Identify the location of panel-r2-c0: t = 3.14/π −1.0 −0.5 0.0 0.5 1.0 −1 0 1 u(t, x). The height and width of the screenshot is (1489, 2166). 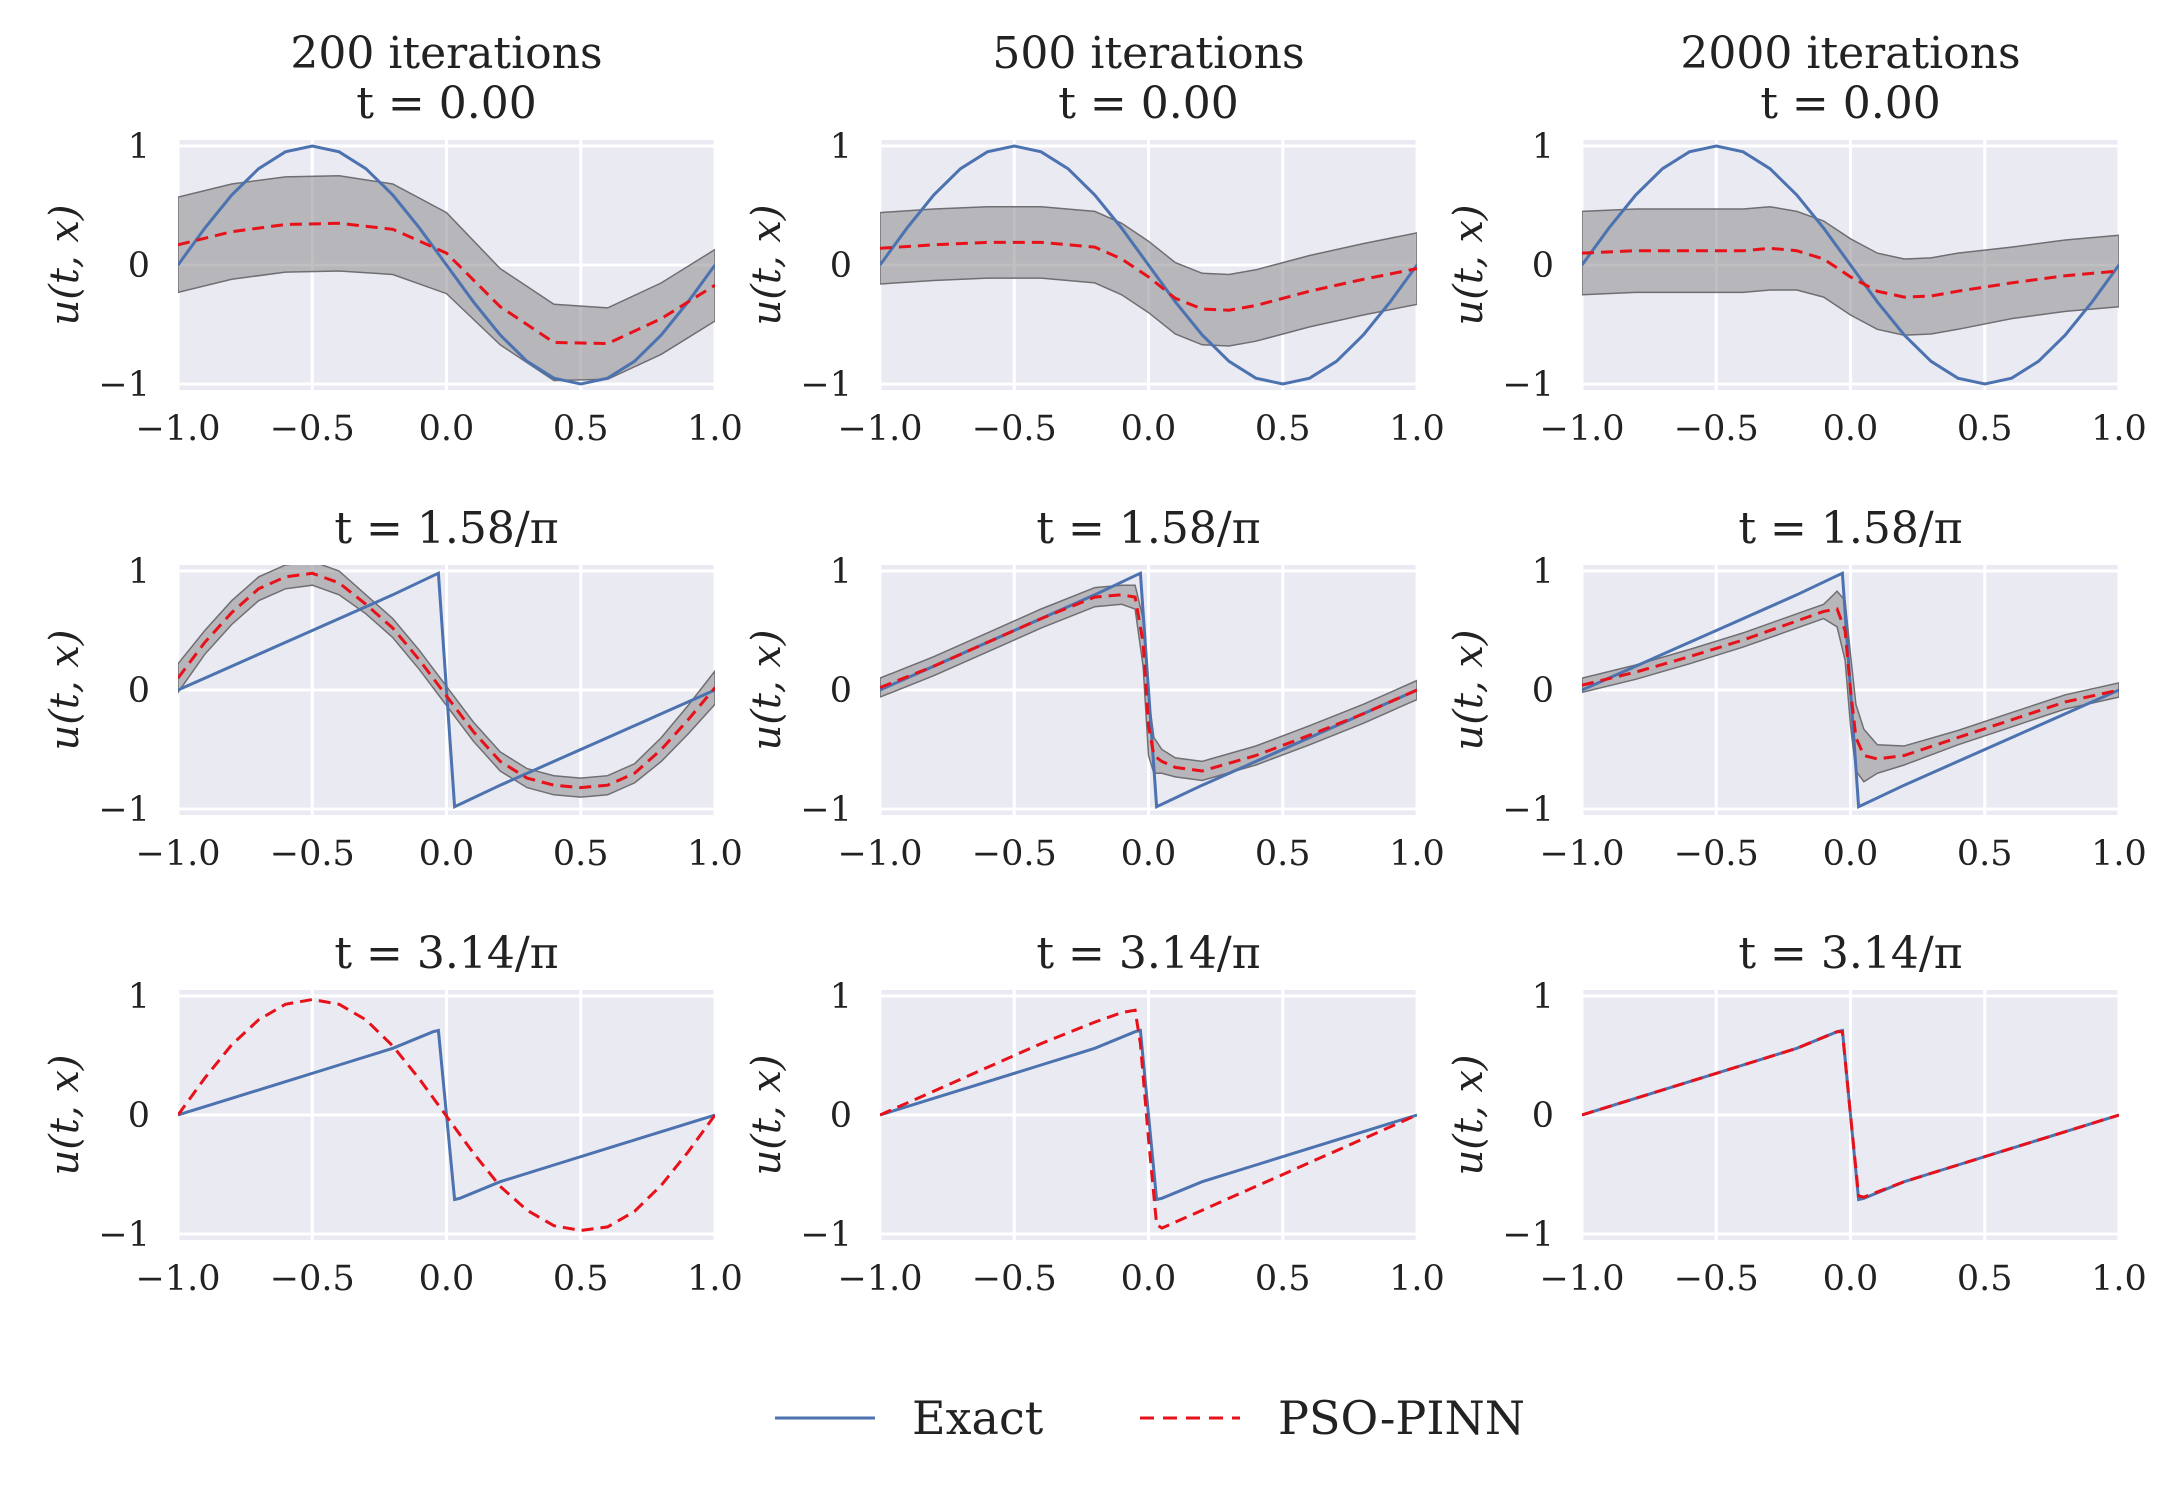
(392, 1113).